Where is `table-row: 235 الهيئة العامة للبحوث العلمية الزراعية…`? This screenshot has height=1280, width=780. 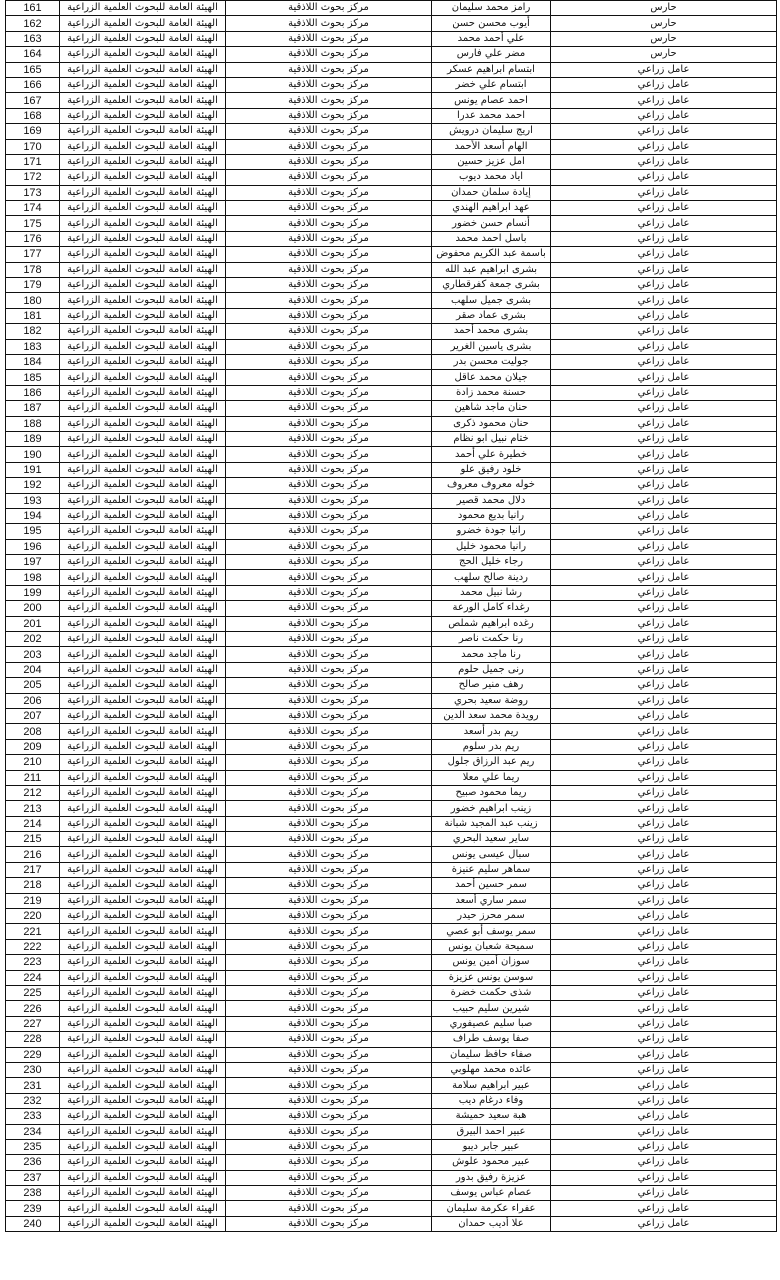
table-row: 235 الهيئة العامة للبحوث العلمية الزراعية… is located at coordinates (391, 1147).